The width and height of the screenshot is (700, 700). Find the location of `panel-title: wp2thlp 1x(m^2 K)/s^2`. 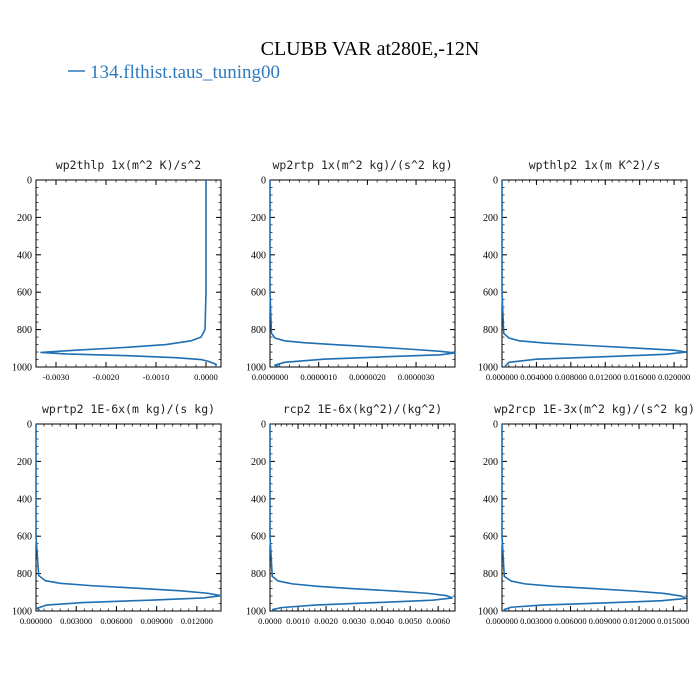

panel-title: wp2thlp 1x(m^2 K)/s^2 is located at coordinates (128, 165).